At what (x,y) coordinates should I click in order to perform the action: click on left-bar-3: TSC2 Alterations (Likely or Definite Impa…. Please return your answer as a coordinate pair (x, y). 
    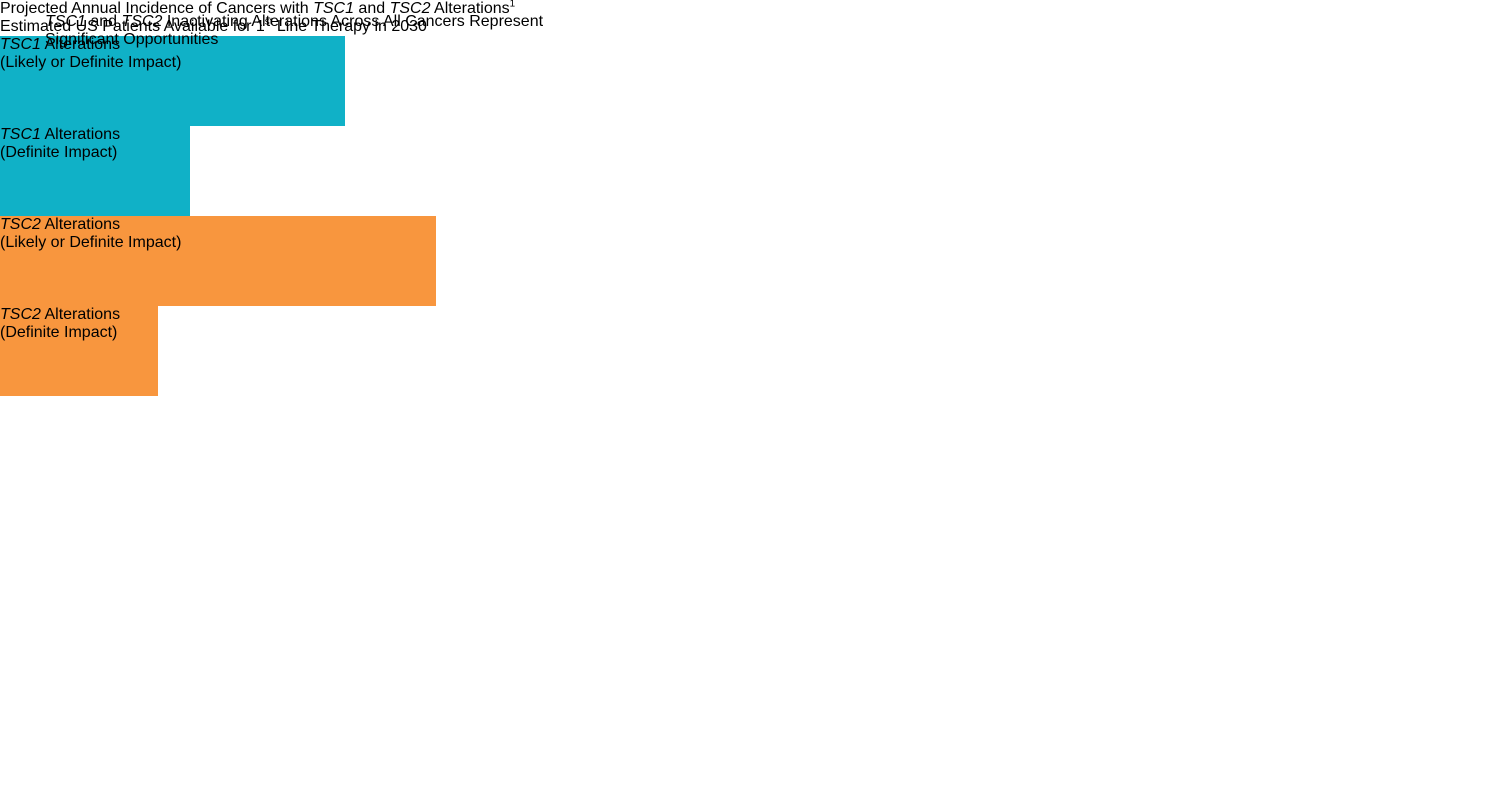
    Looking at the image, I should click on (218, 261).